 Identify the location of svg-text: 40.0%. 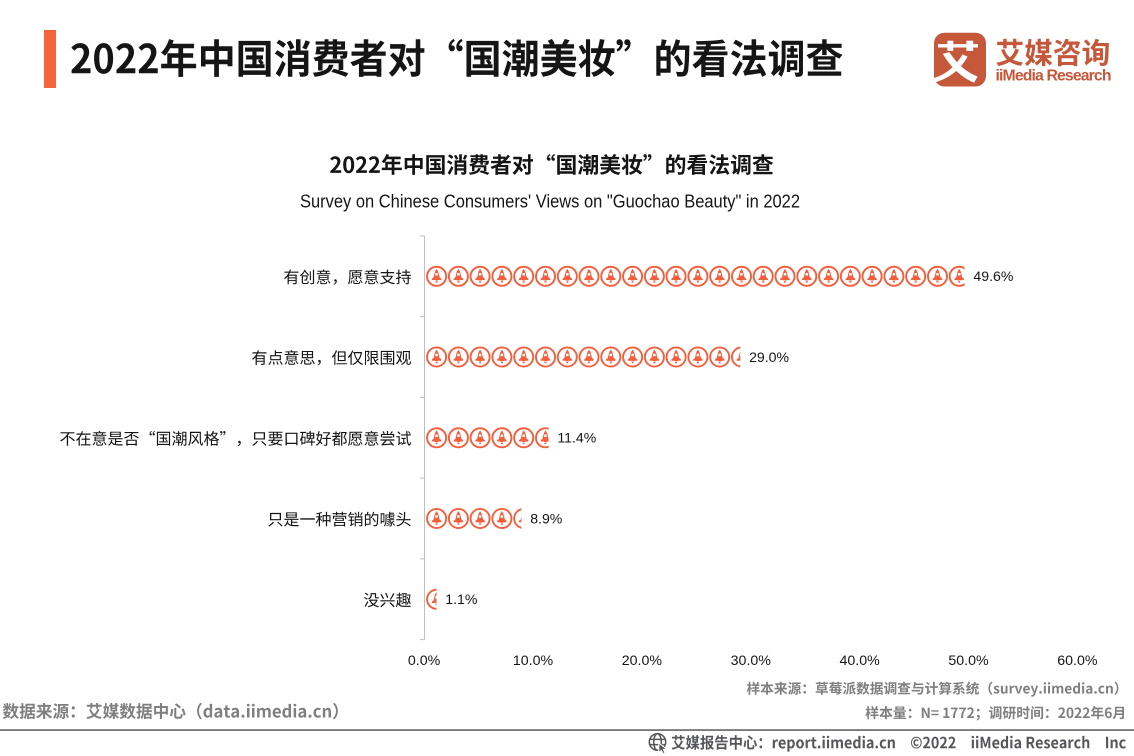
(859, 661).